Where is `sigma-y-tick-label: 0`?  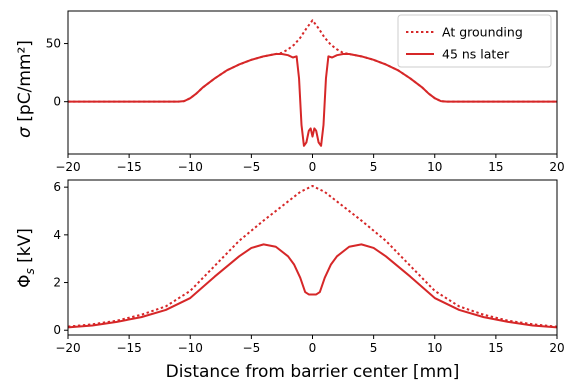 sigma-y-tick-label: 0 is located at coordinates (57, 102).